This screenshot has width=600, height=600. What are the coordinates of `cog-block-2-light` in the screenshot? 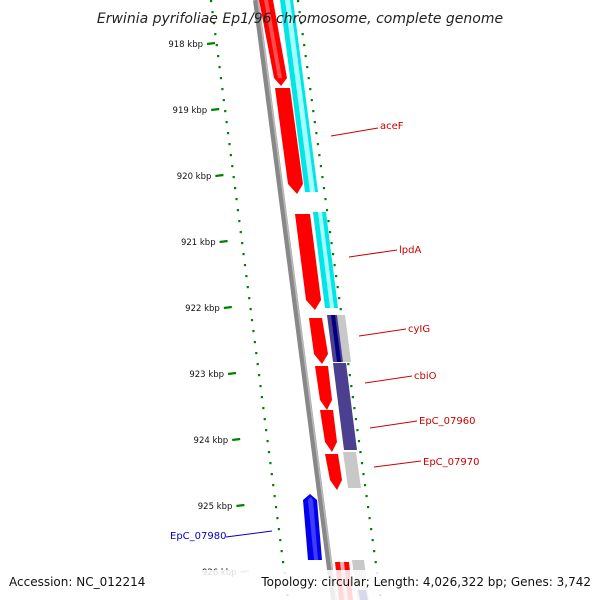 It's located at (326, 260).